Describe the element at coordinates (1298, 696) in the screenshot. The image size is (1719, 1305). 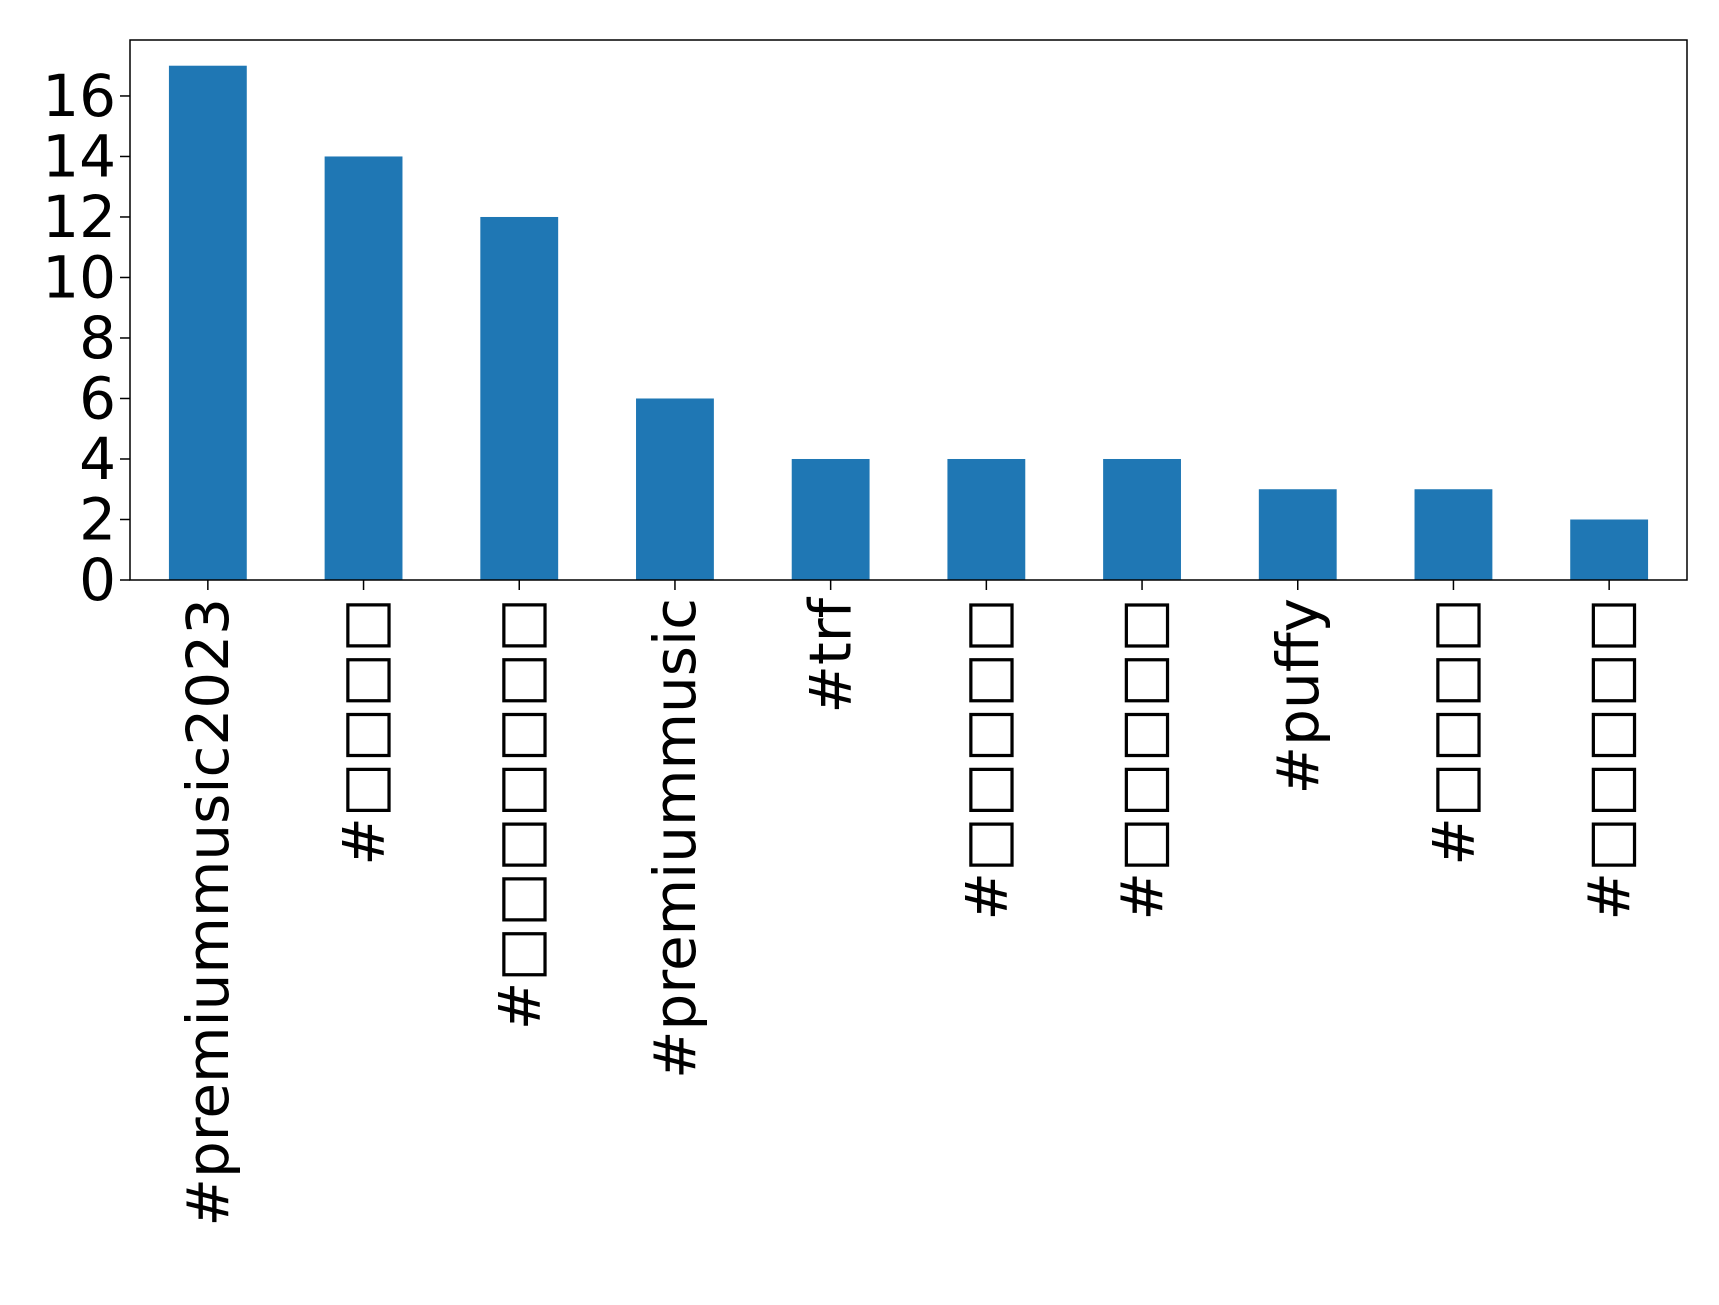
I see `x-tick-label: #puffy` at that location.